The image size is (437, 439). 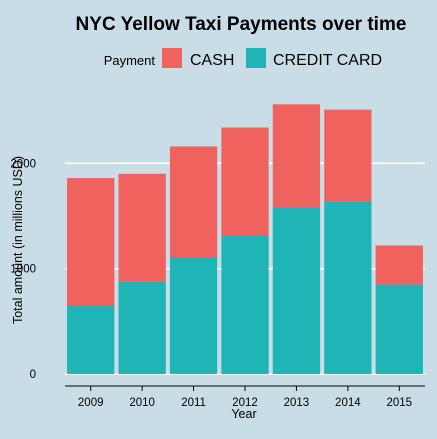 I want to click on bar-credit-card-2011, so click(x=193, y=315).